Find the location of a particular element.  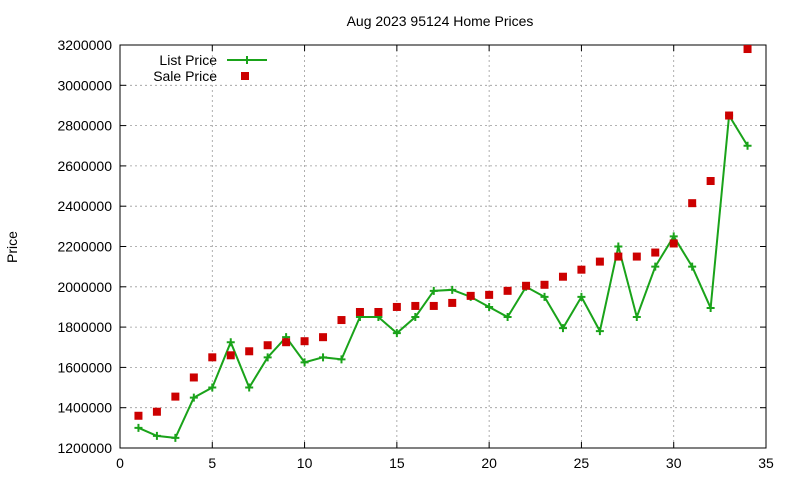

x-tick-label: 0 is located at coordinates (120, 463).